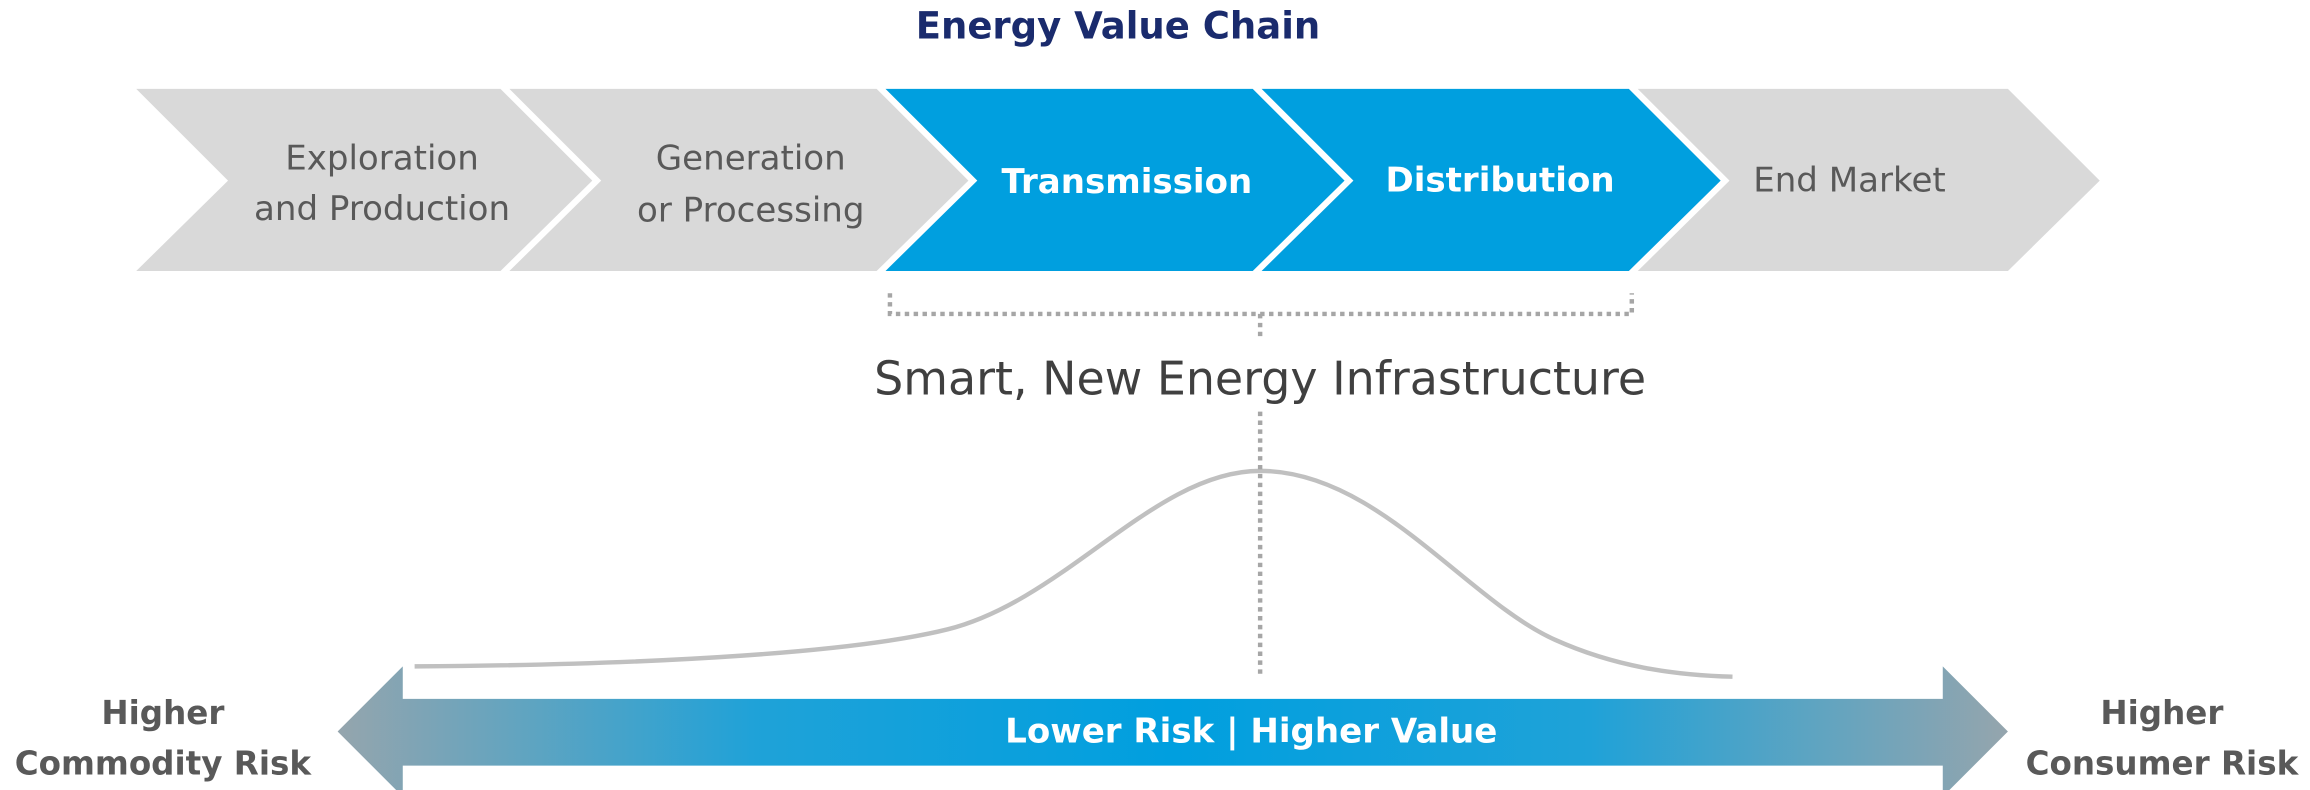 This screenshot has width=2310, height=790. I want to click on stage-label: and Production, so click(382, 209).